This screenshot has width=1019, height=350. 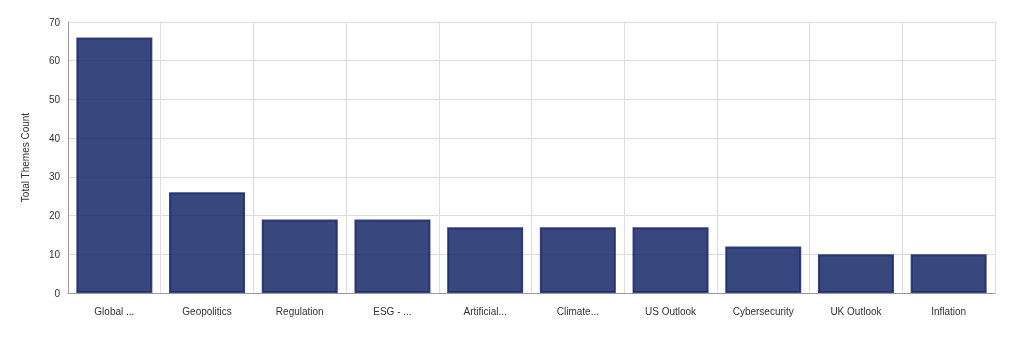 I want to click on y-tick-label: 0, so click(x=57, y=293).